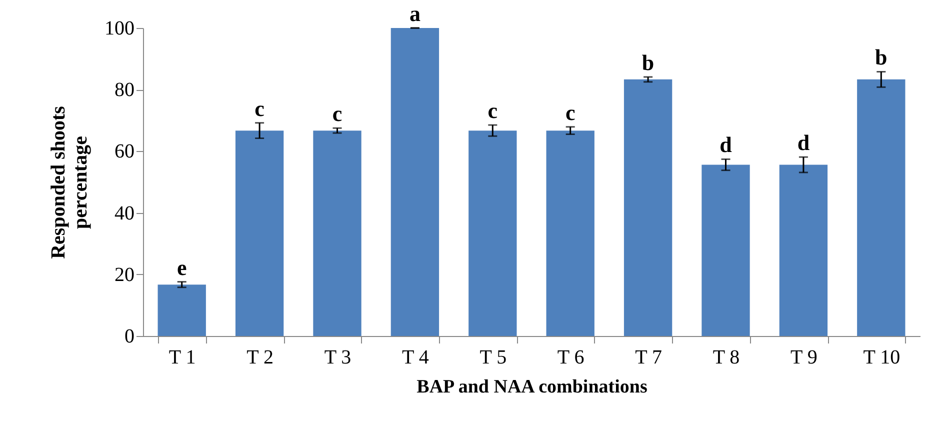 Image resolution: width=932 pixels, height=421 pixels. What do you see at coordinates (182, 357) in the screenshot?
I see `x-tick-label: T 1` at bounding box center [182, 357].